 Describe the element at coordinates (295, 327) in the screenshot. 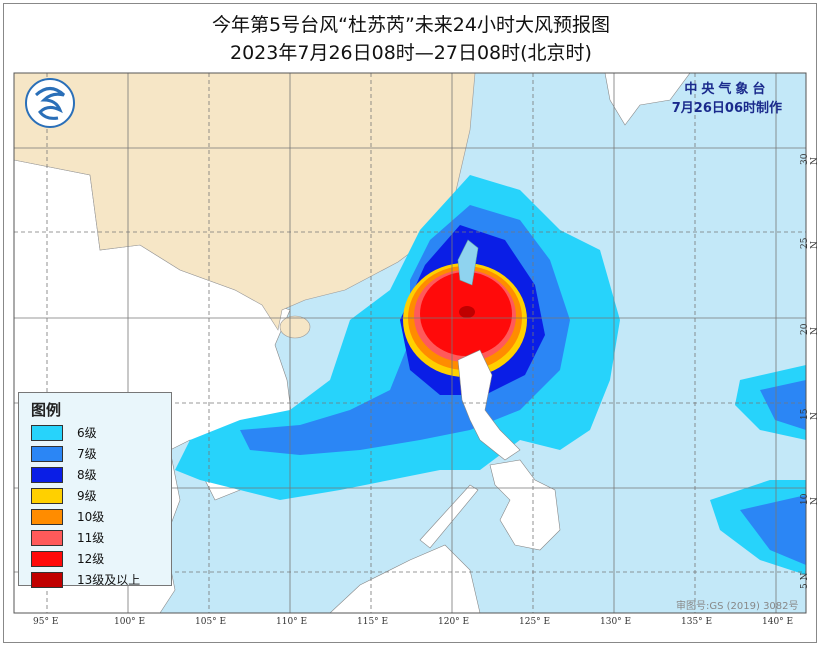

I see `hainan-island` at that location.